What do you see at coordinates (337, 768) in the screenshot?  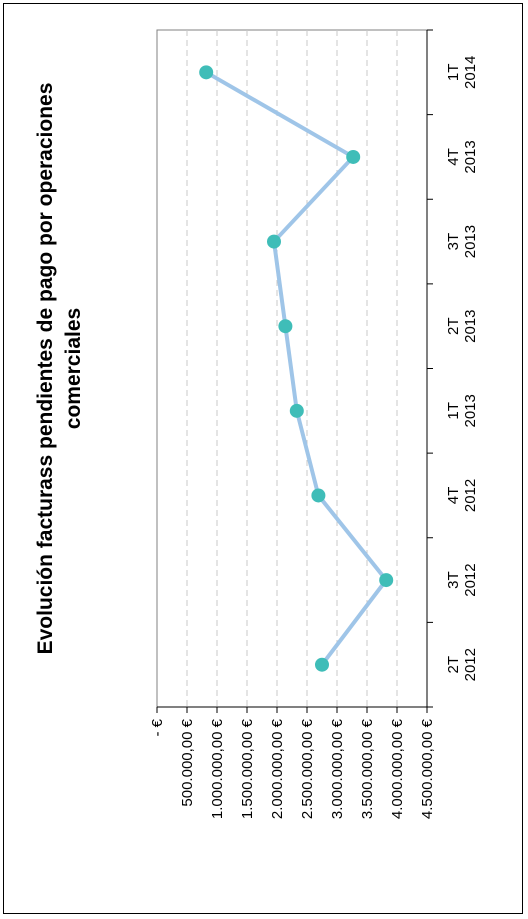 I see `y-tick-label: 3.000.000,00 €` at bounding box center [337, 768].